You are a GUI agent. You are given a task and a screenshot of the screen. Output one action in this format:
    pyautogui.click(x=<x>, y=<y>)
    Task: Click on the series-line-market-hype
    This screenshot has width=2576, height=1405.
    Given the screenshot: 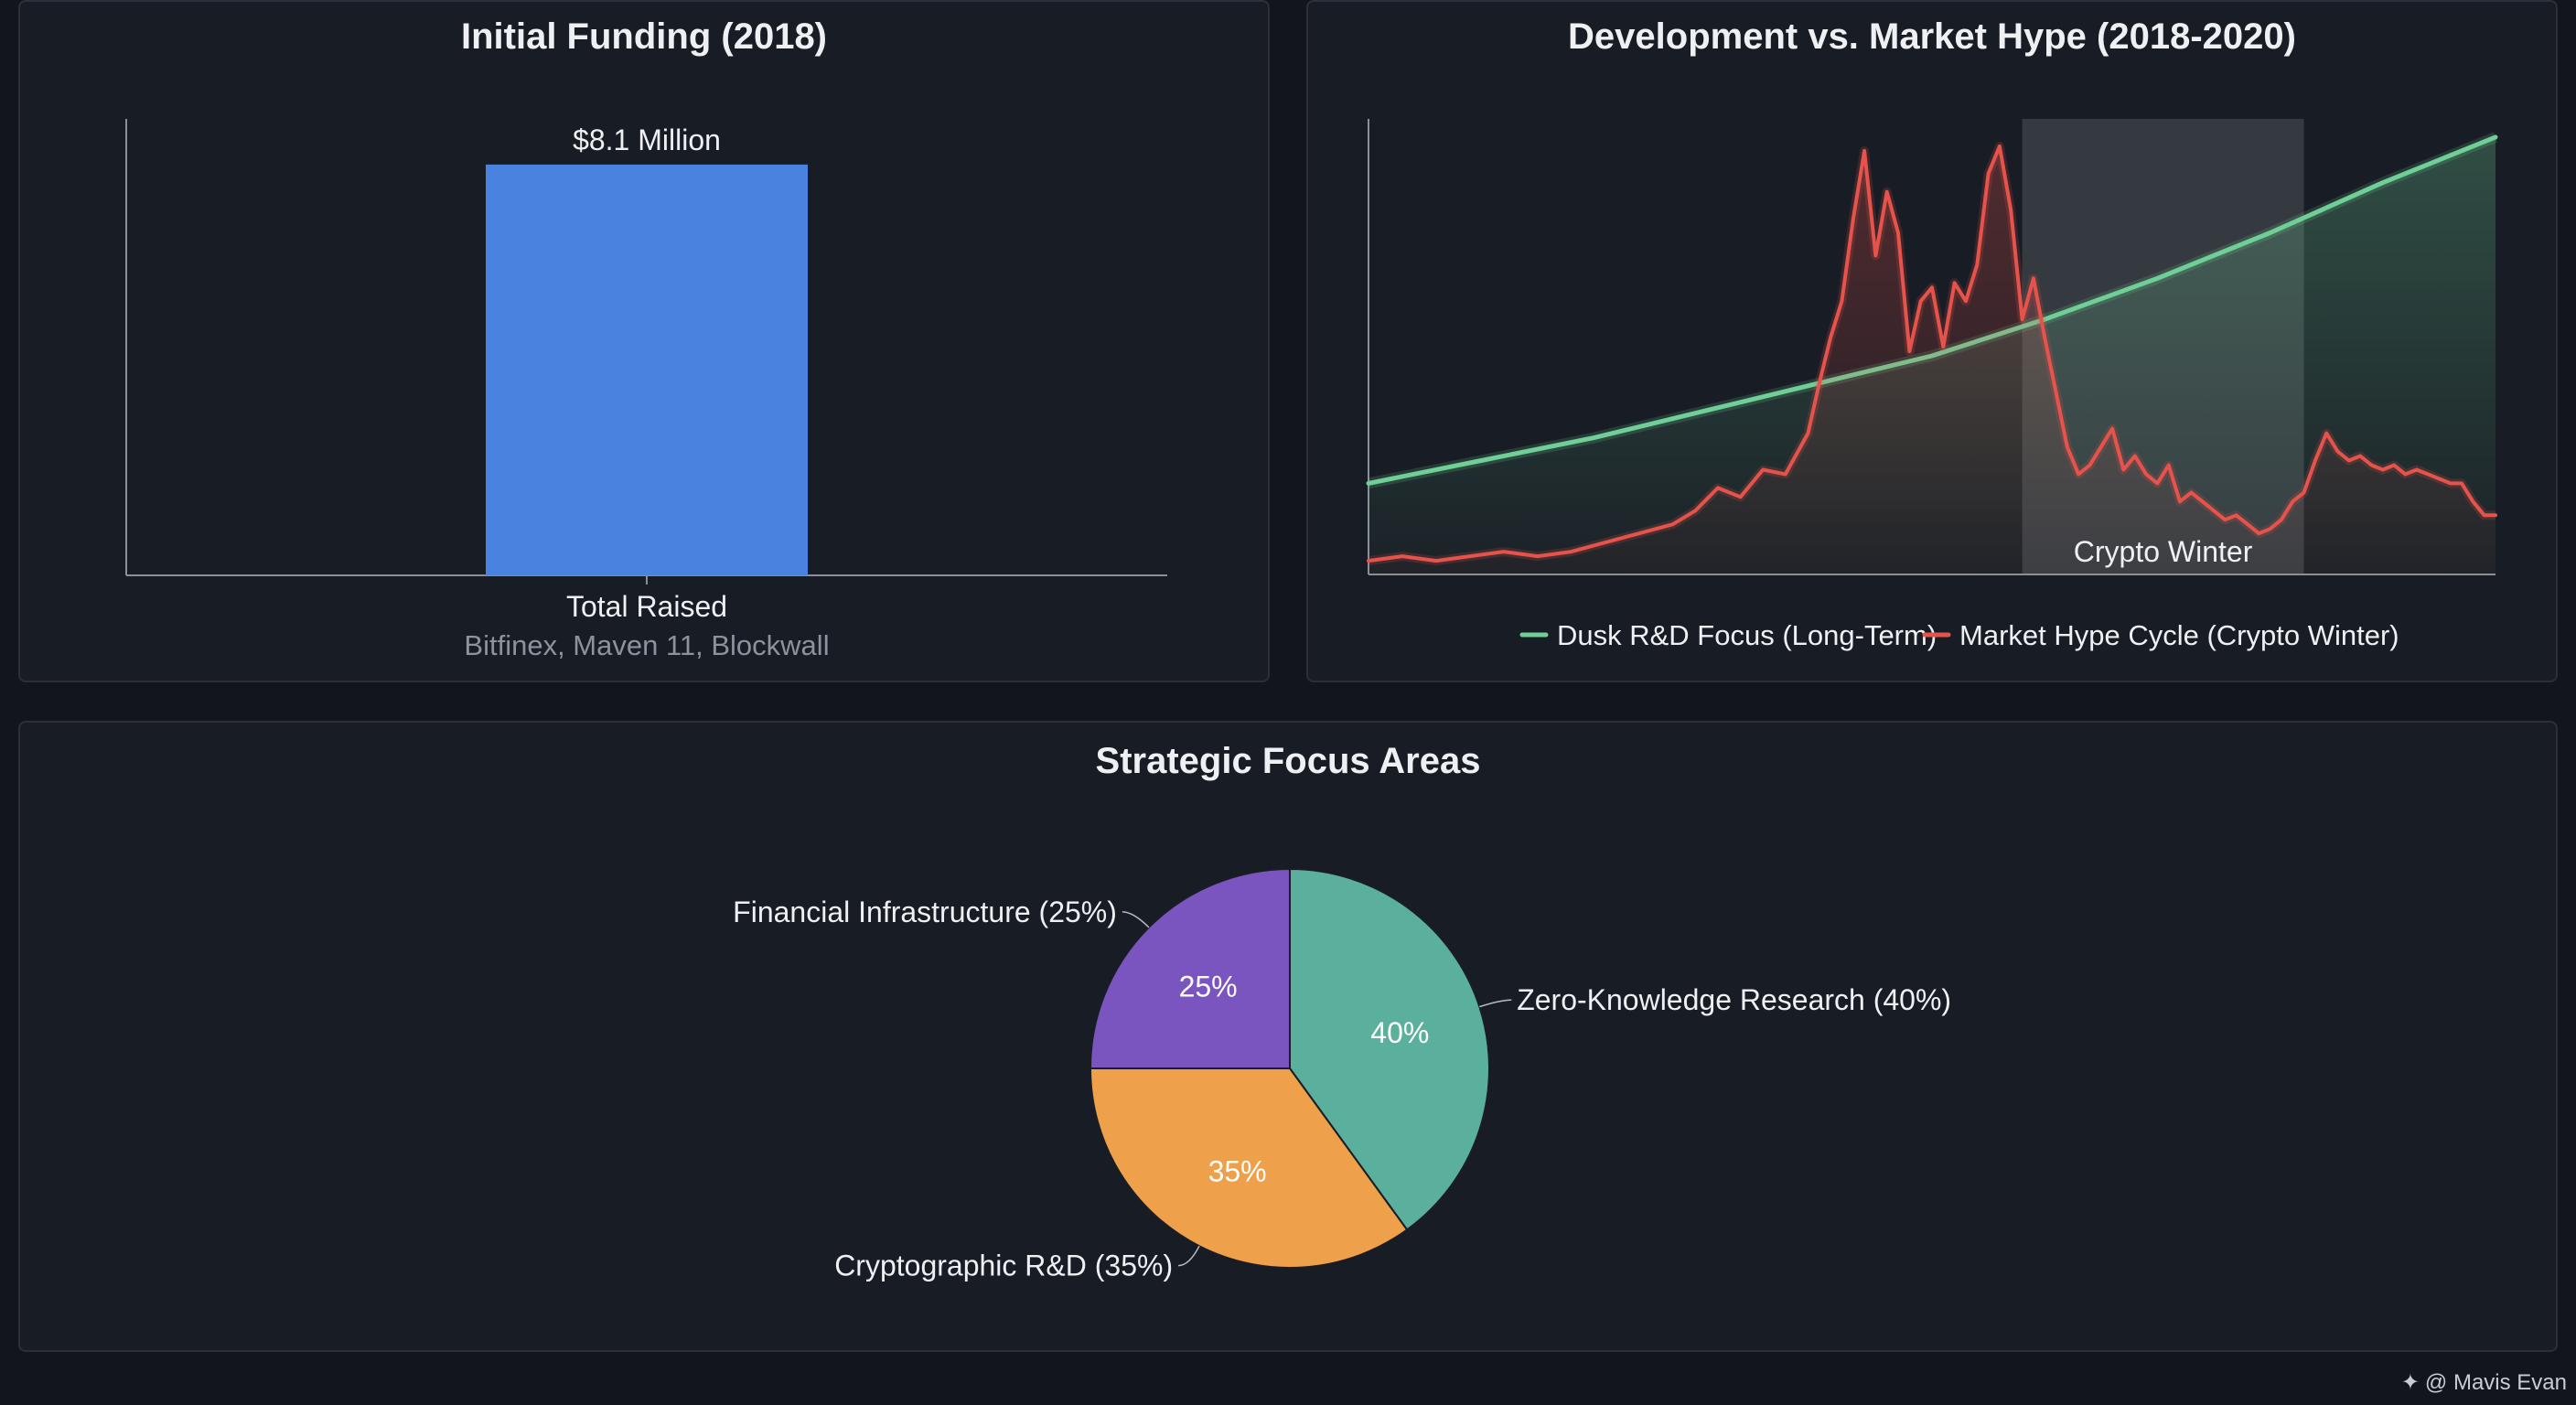 What is the action you would take?
    pyautogui.click(x=1932, y=353)
    